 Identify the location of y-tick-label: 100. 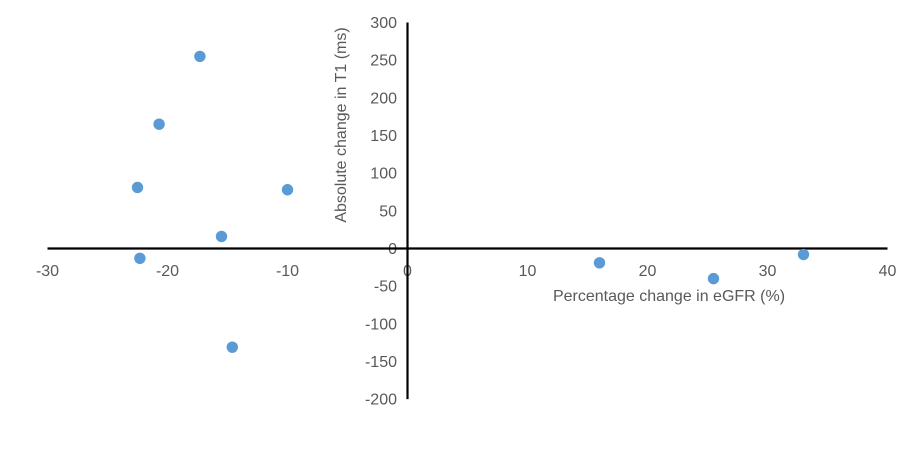
(383, 174).